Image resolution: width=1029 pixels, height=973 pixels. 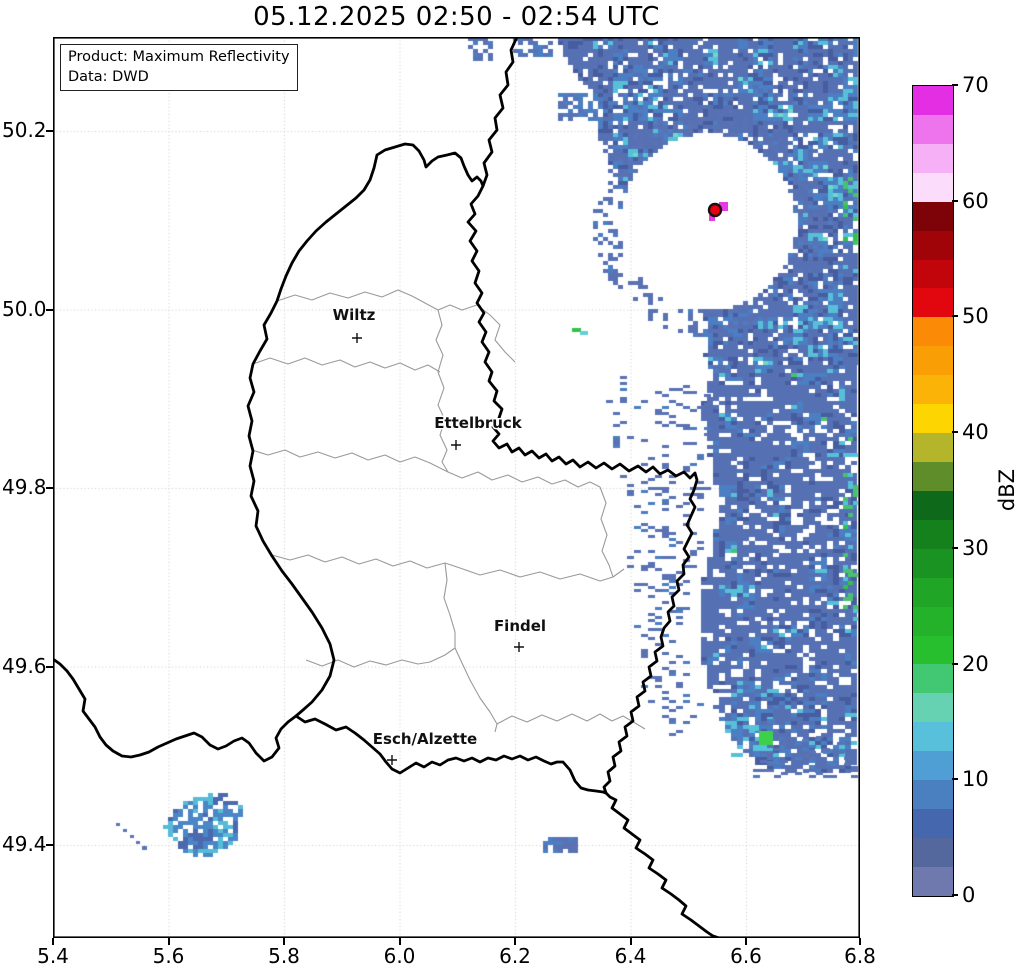 I want to click on colorbar-tick-label: 20, so click(x=975, y=663).